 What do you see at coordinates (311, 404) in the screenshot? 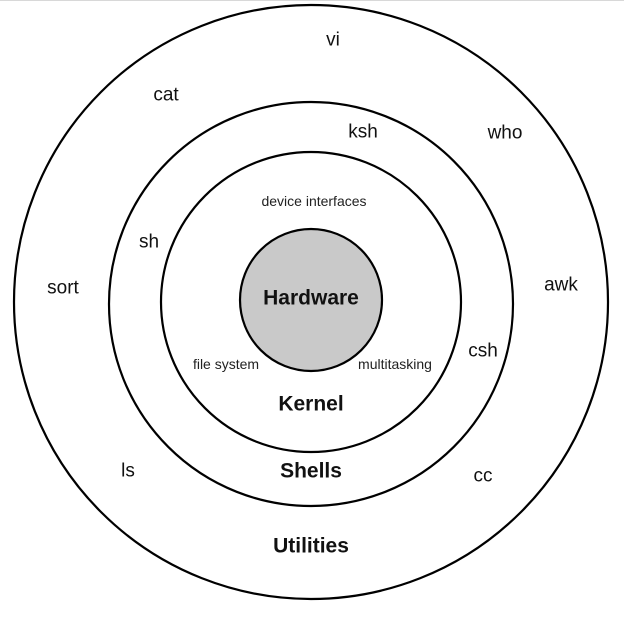
I see `kernel-label: Kernel` at bounding box center [311, 404].